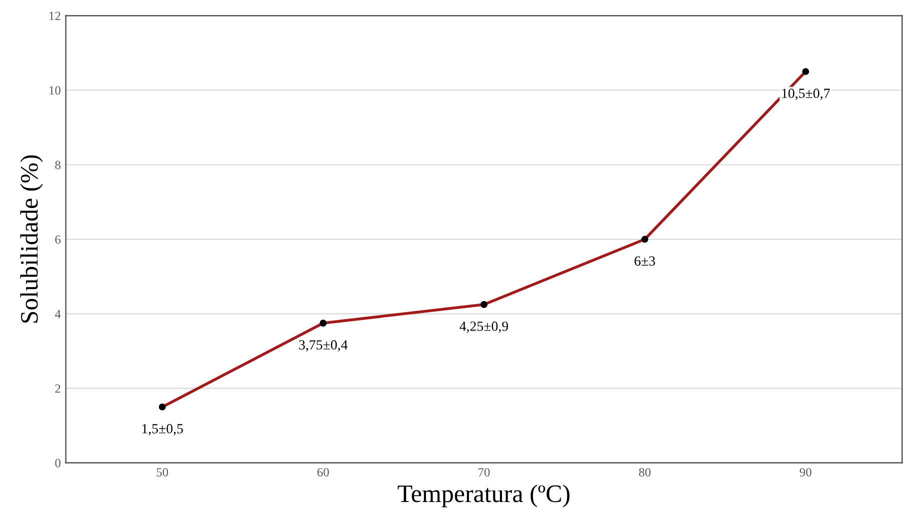 The image size is (914, 523). What do you see at coordinates (57, 314) in the screenshot?
I see `y-tick-label: 4` at bounding box center [57, 314].